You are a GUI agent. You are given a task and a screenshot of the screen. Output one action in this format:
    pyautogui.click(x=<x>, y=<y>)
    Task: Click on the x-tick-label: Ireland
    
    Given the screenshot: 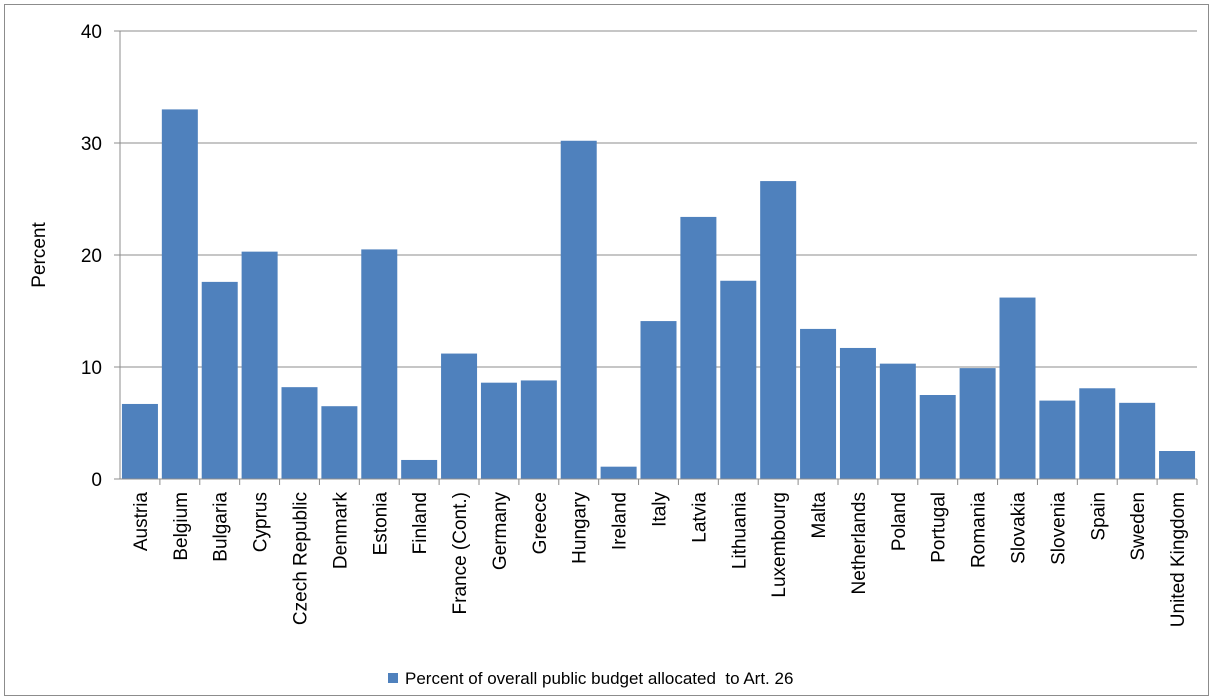 What is the action you would take?
    pyautogui.click(x=620, y=521)
    